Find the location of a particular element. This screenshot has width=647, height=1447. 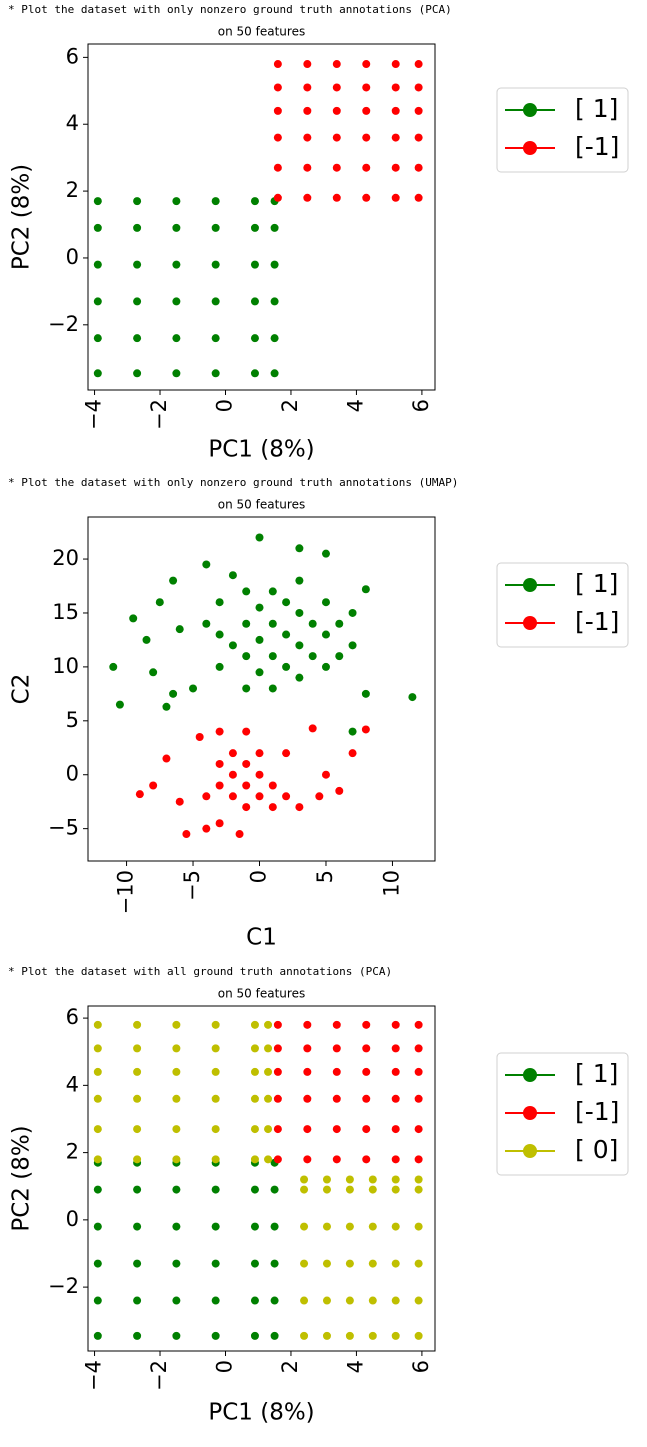

x-tick-label: 2 is located at coordinates (290, 1366).